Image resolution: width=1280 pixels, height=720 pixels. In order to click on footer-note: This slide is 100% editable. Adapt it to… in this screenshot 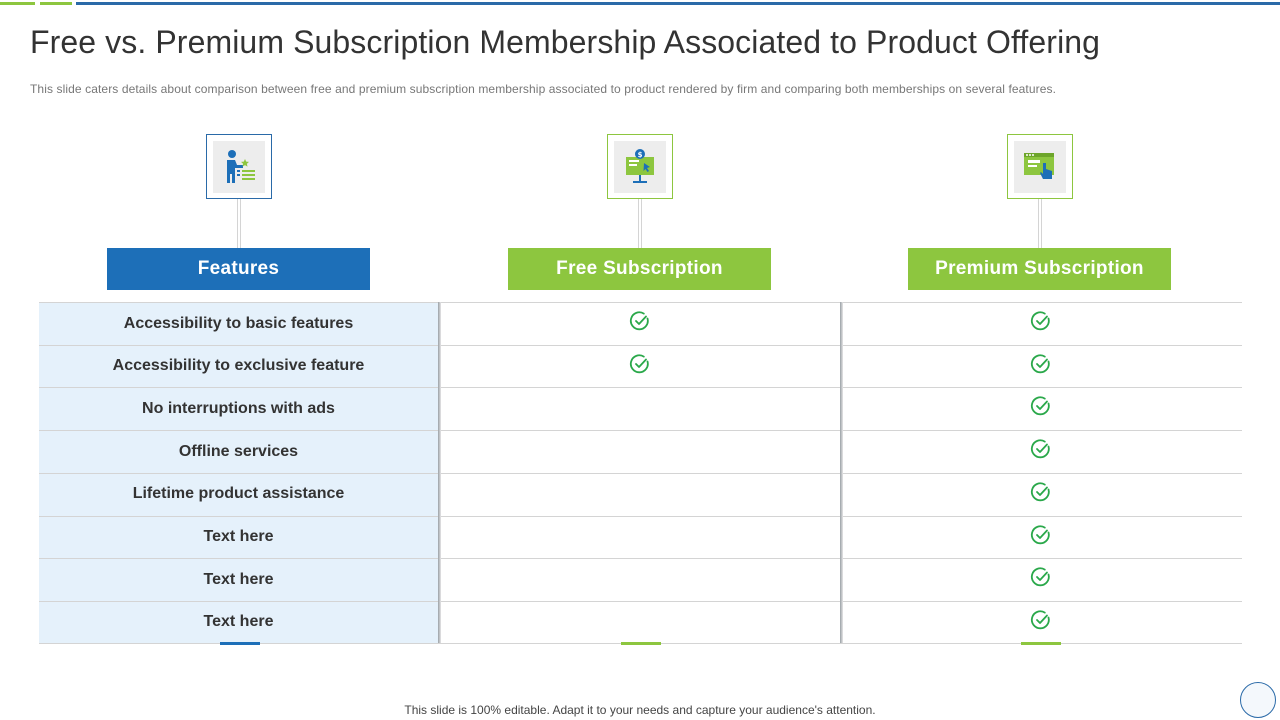, I will do `click(640, 710)`.